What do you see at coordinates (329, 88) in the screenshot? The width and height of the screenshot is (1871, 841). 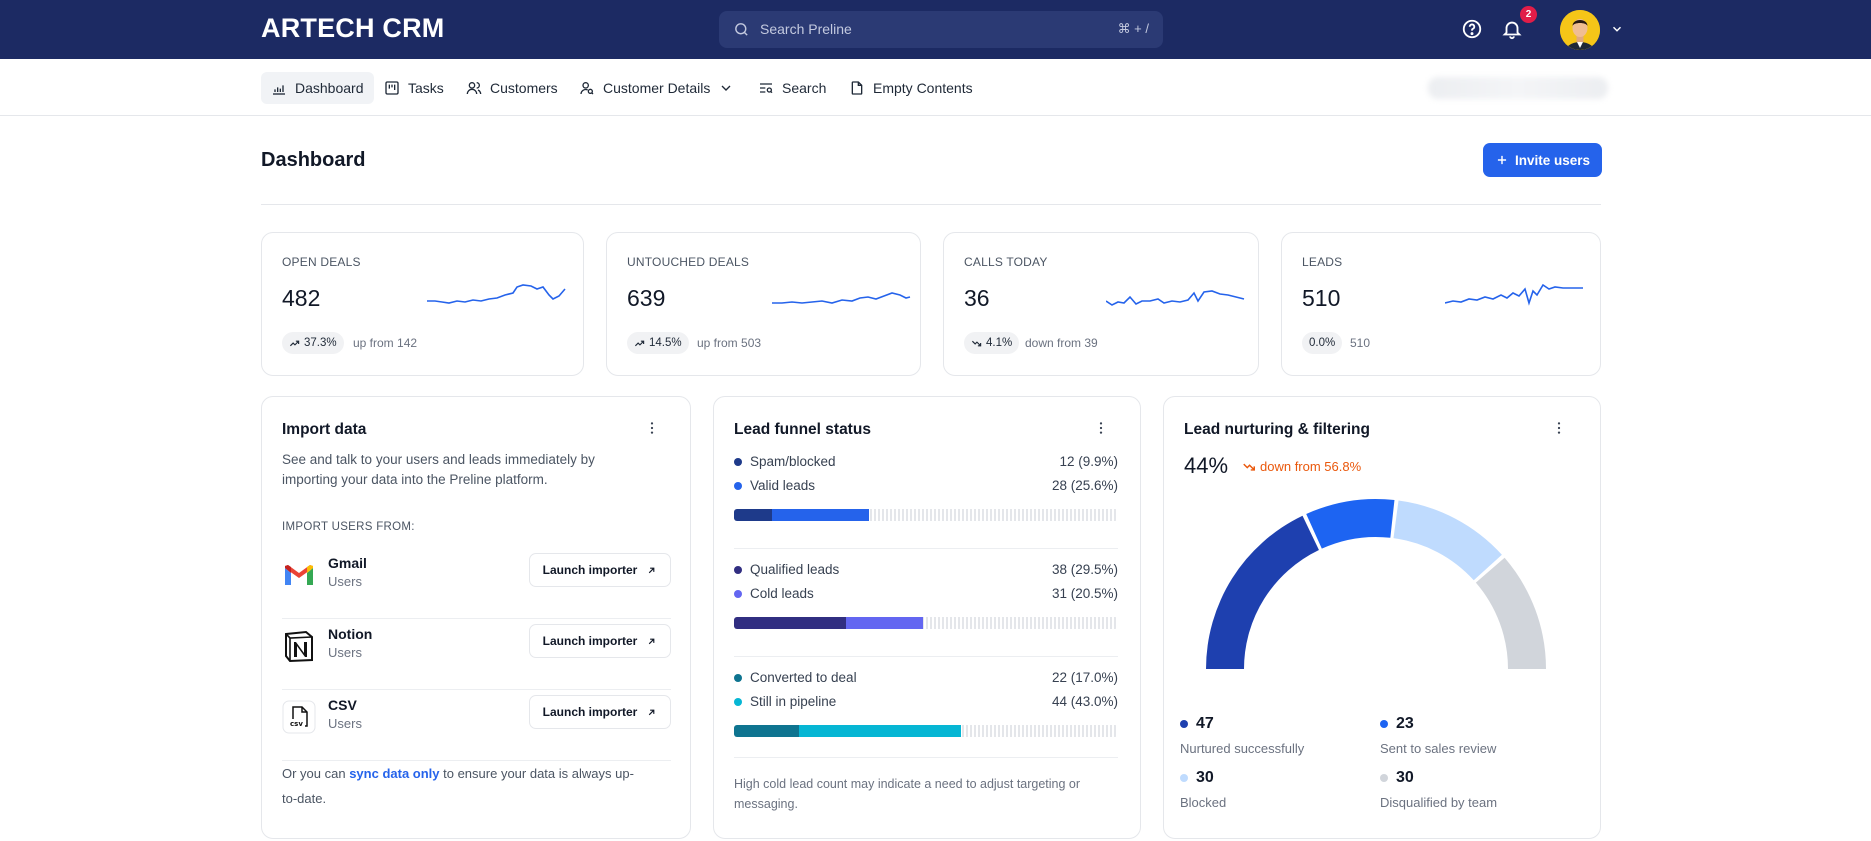 I see `nav-item-label: Dashboard` at bounding box center [329, 88].